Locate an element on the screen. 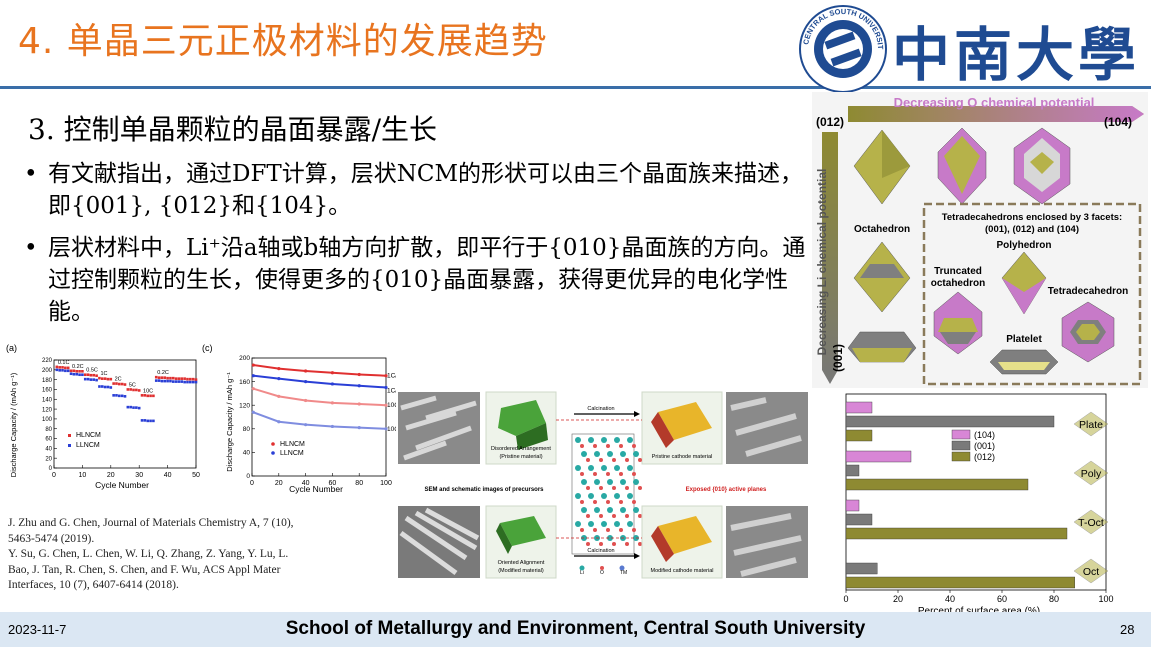 The width and height of the screenshot is (1151, 647). schematic-oriented: Oriented Alignment (Modified material) is located at coordinates (521, 542).